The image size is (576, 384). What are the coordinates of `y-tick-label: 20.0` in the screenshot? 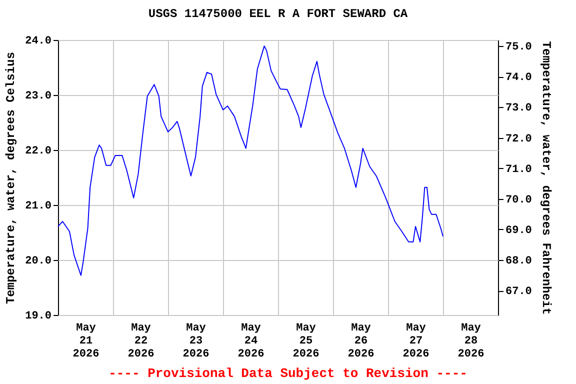 It's located at (38, 262).